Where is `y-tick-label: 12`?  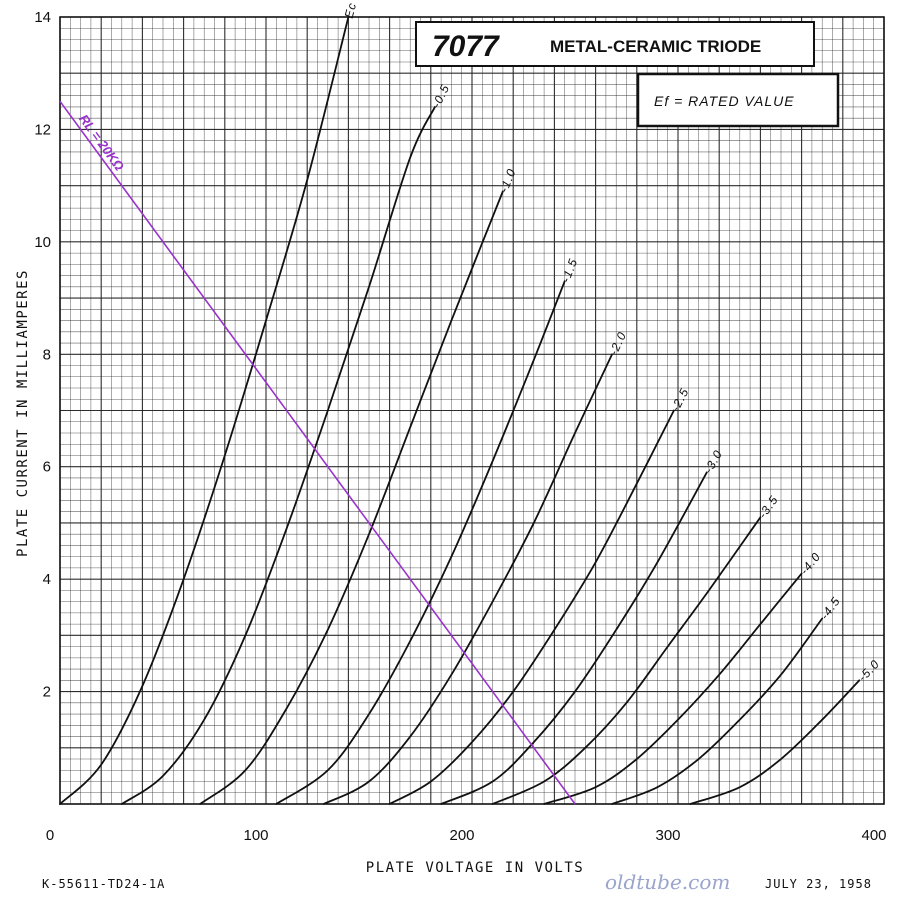 y-tick-label: 12 is located at coordinates (42, 129).